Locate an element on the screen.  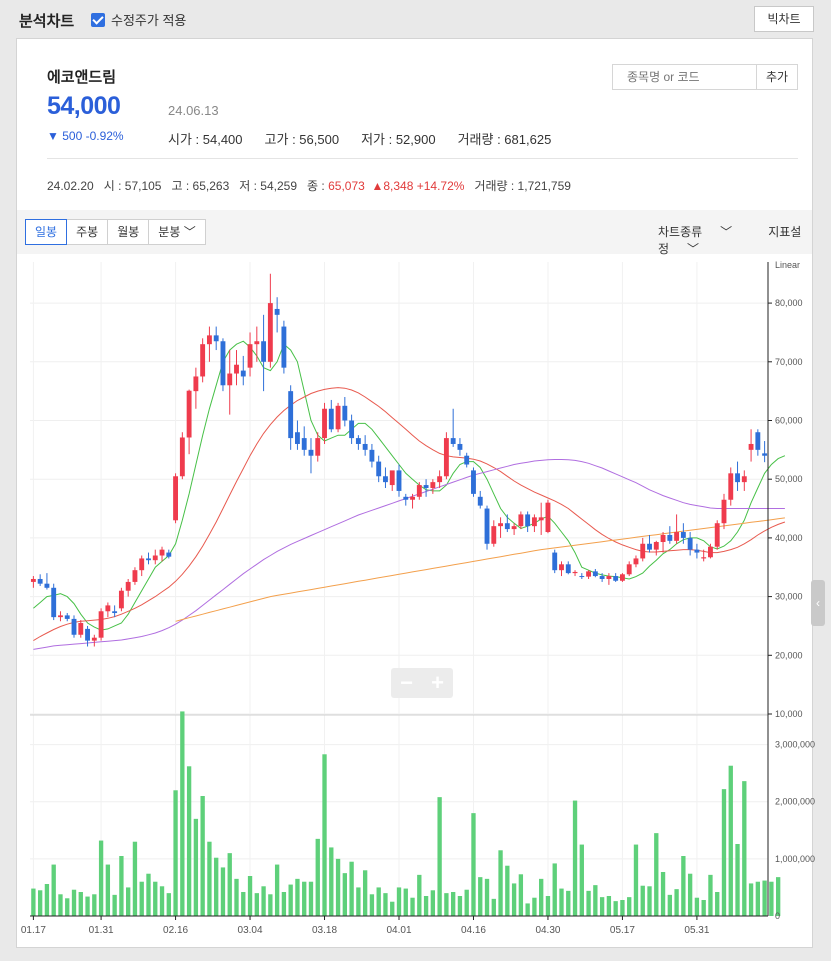
x-tick-label: 01.31 is located at coordinates (101, 930).